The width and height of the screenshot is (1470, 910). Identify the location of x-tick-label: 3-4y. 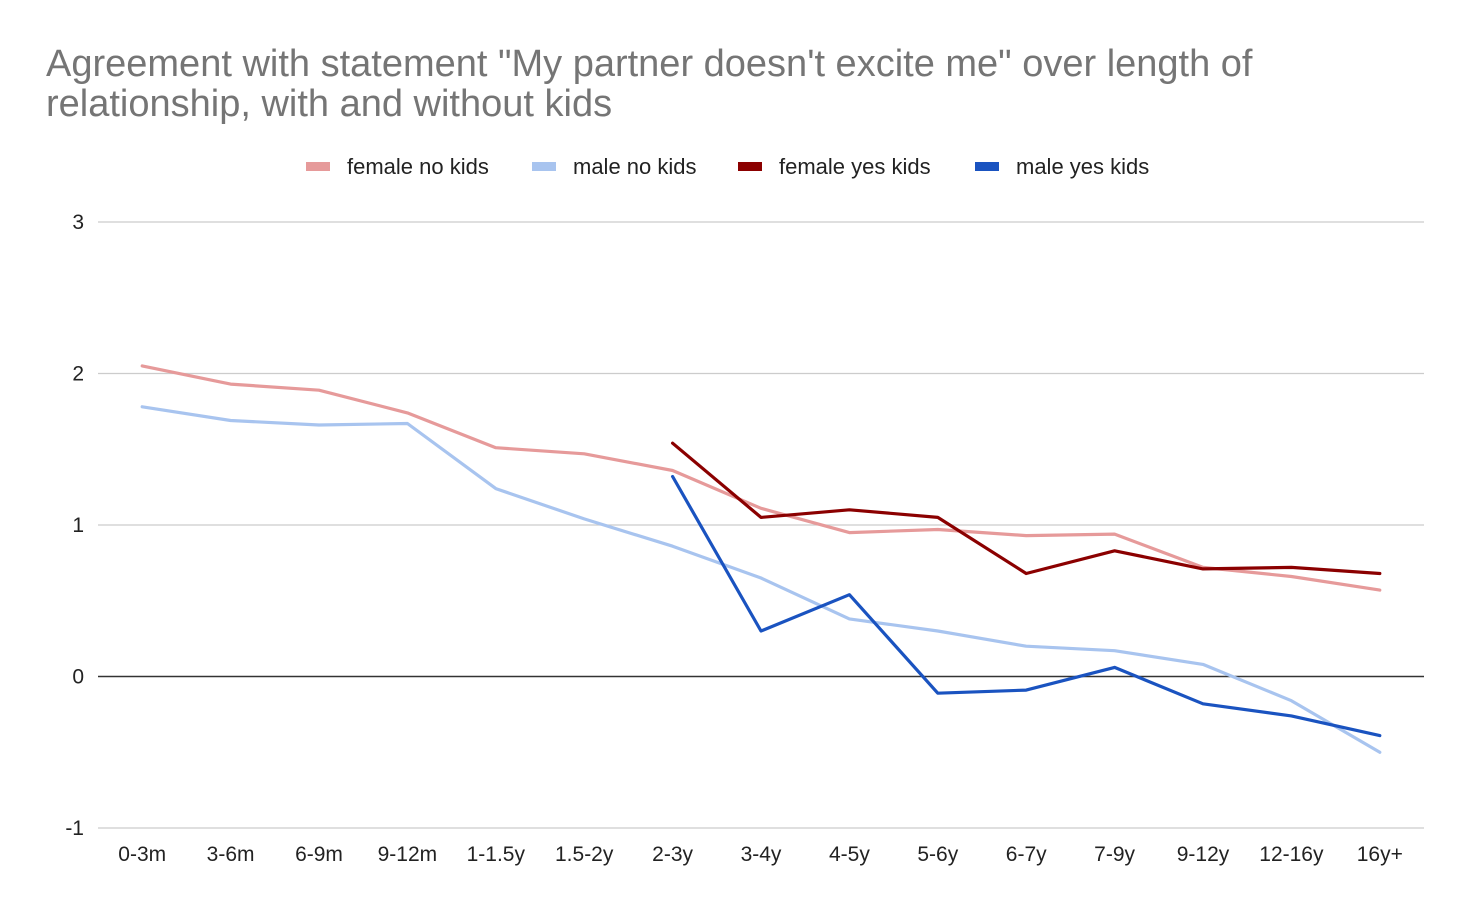
(761, 854).